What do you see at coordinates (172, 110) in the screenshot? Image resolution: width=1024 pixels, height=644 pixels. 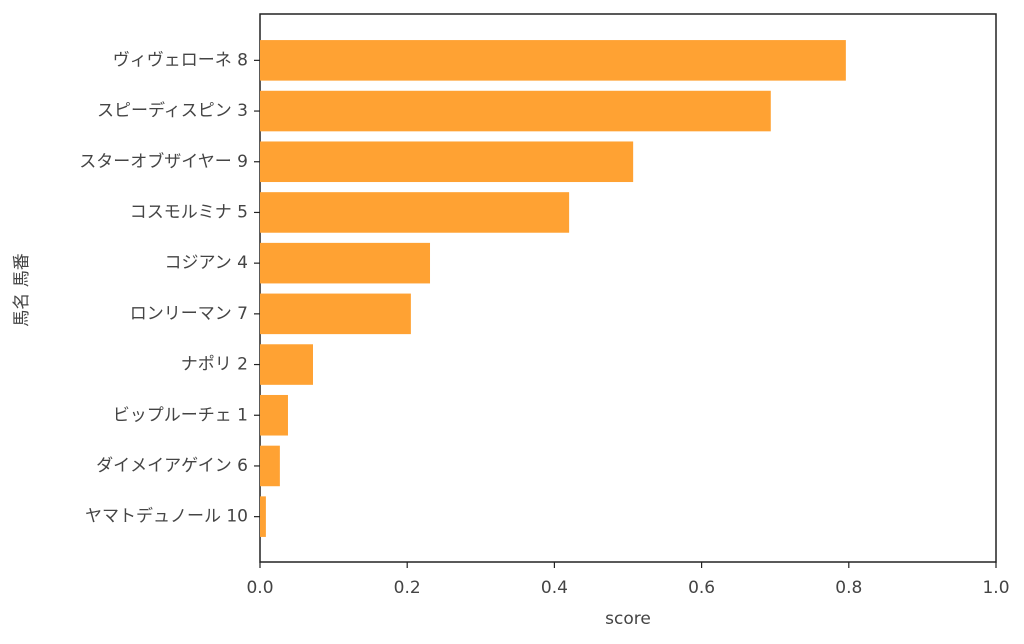 I see `y-tick-label: スピーディスピン 3` at bounding box center [172, 110].